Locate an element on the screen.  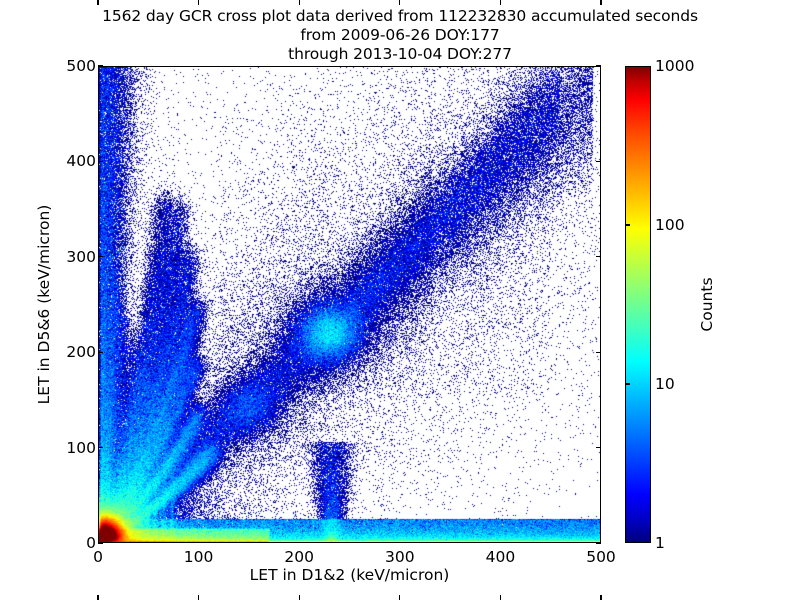
colorbar-tick-label: 10 is located at coordinates (665, 384).